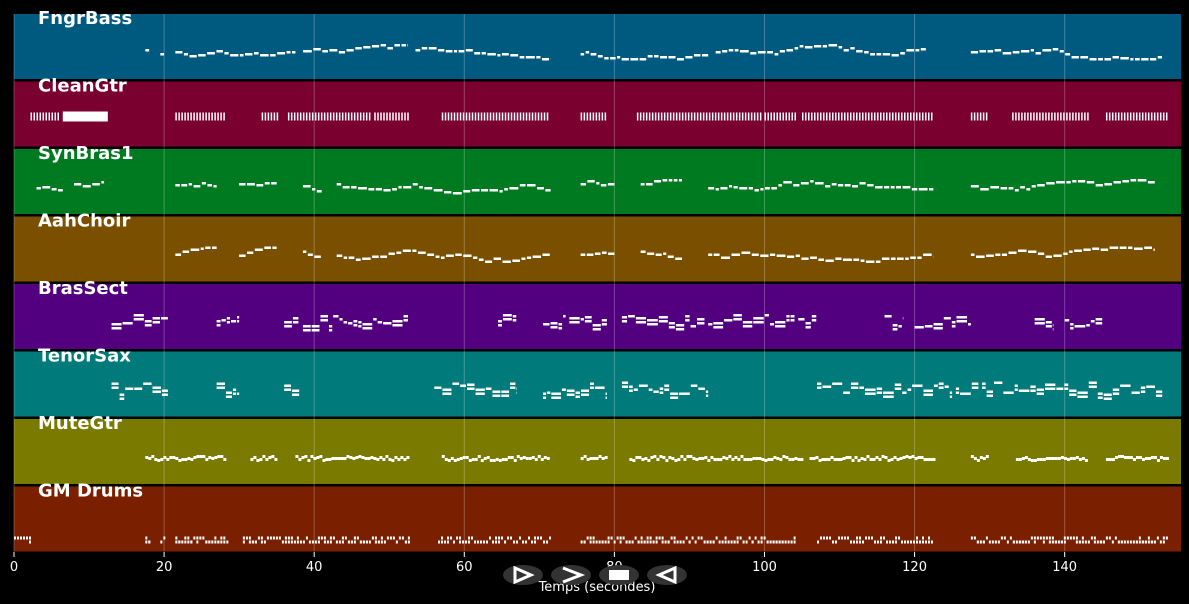 This screenshot has width=1189, height=604. I want to click on x-tick-label-2: 40, so click(314, 567).